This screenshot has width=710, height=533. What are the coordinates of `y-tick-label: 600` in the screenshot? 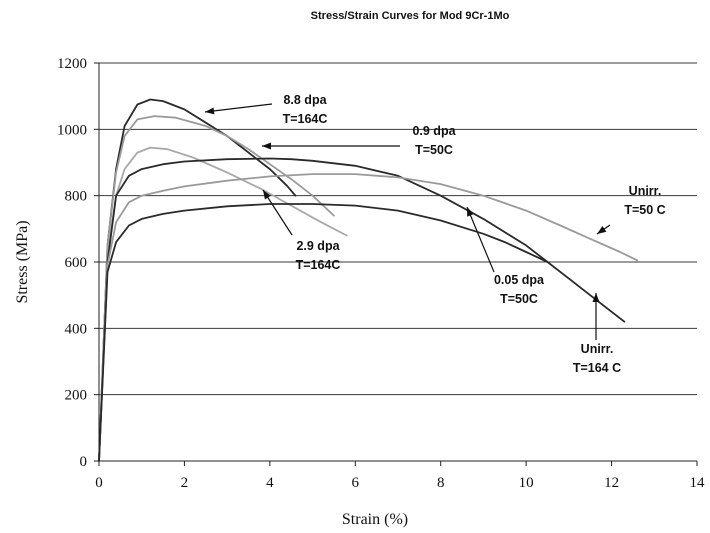 It's located at (76, 263).